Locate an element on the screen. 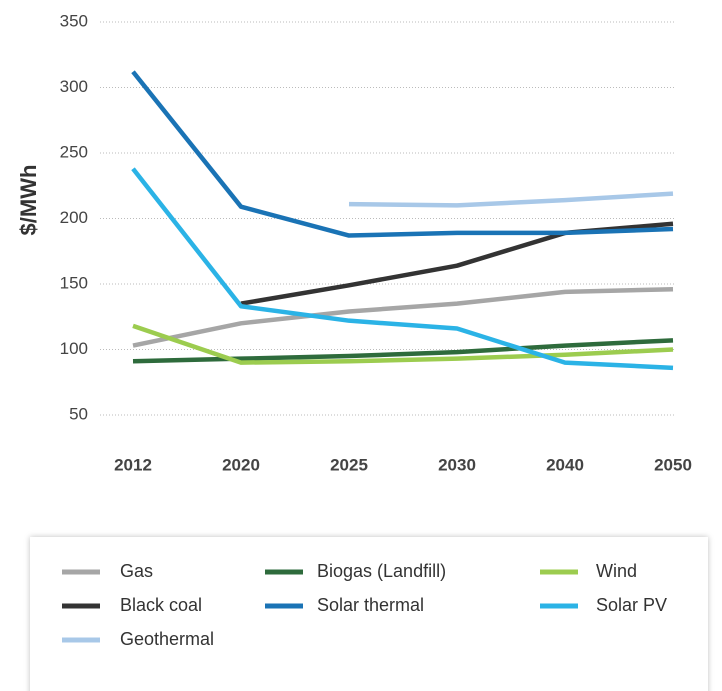 This screenshot has height=691, width=722. legend-label: Wind is located at coordinates (616, 571).